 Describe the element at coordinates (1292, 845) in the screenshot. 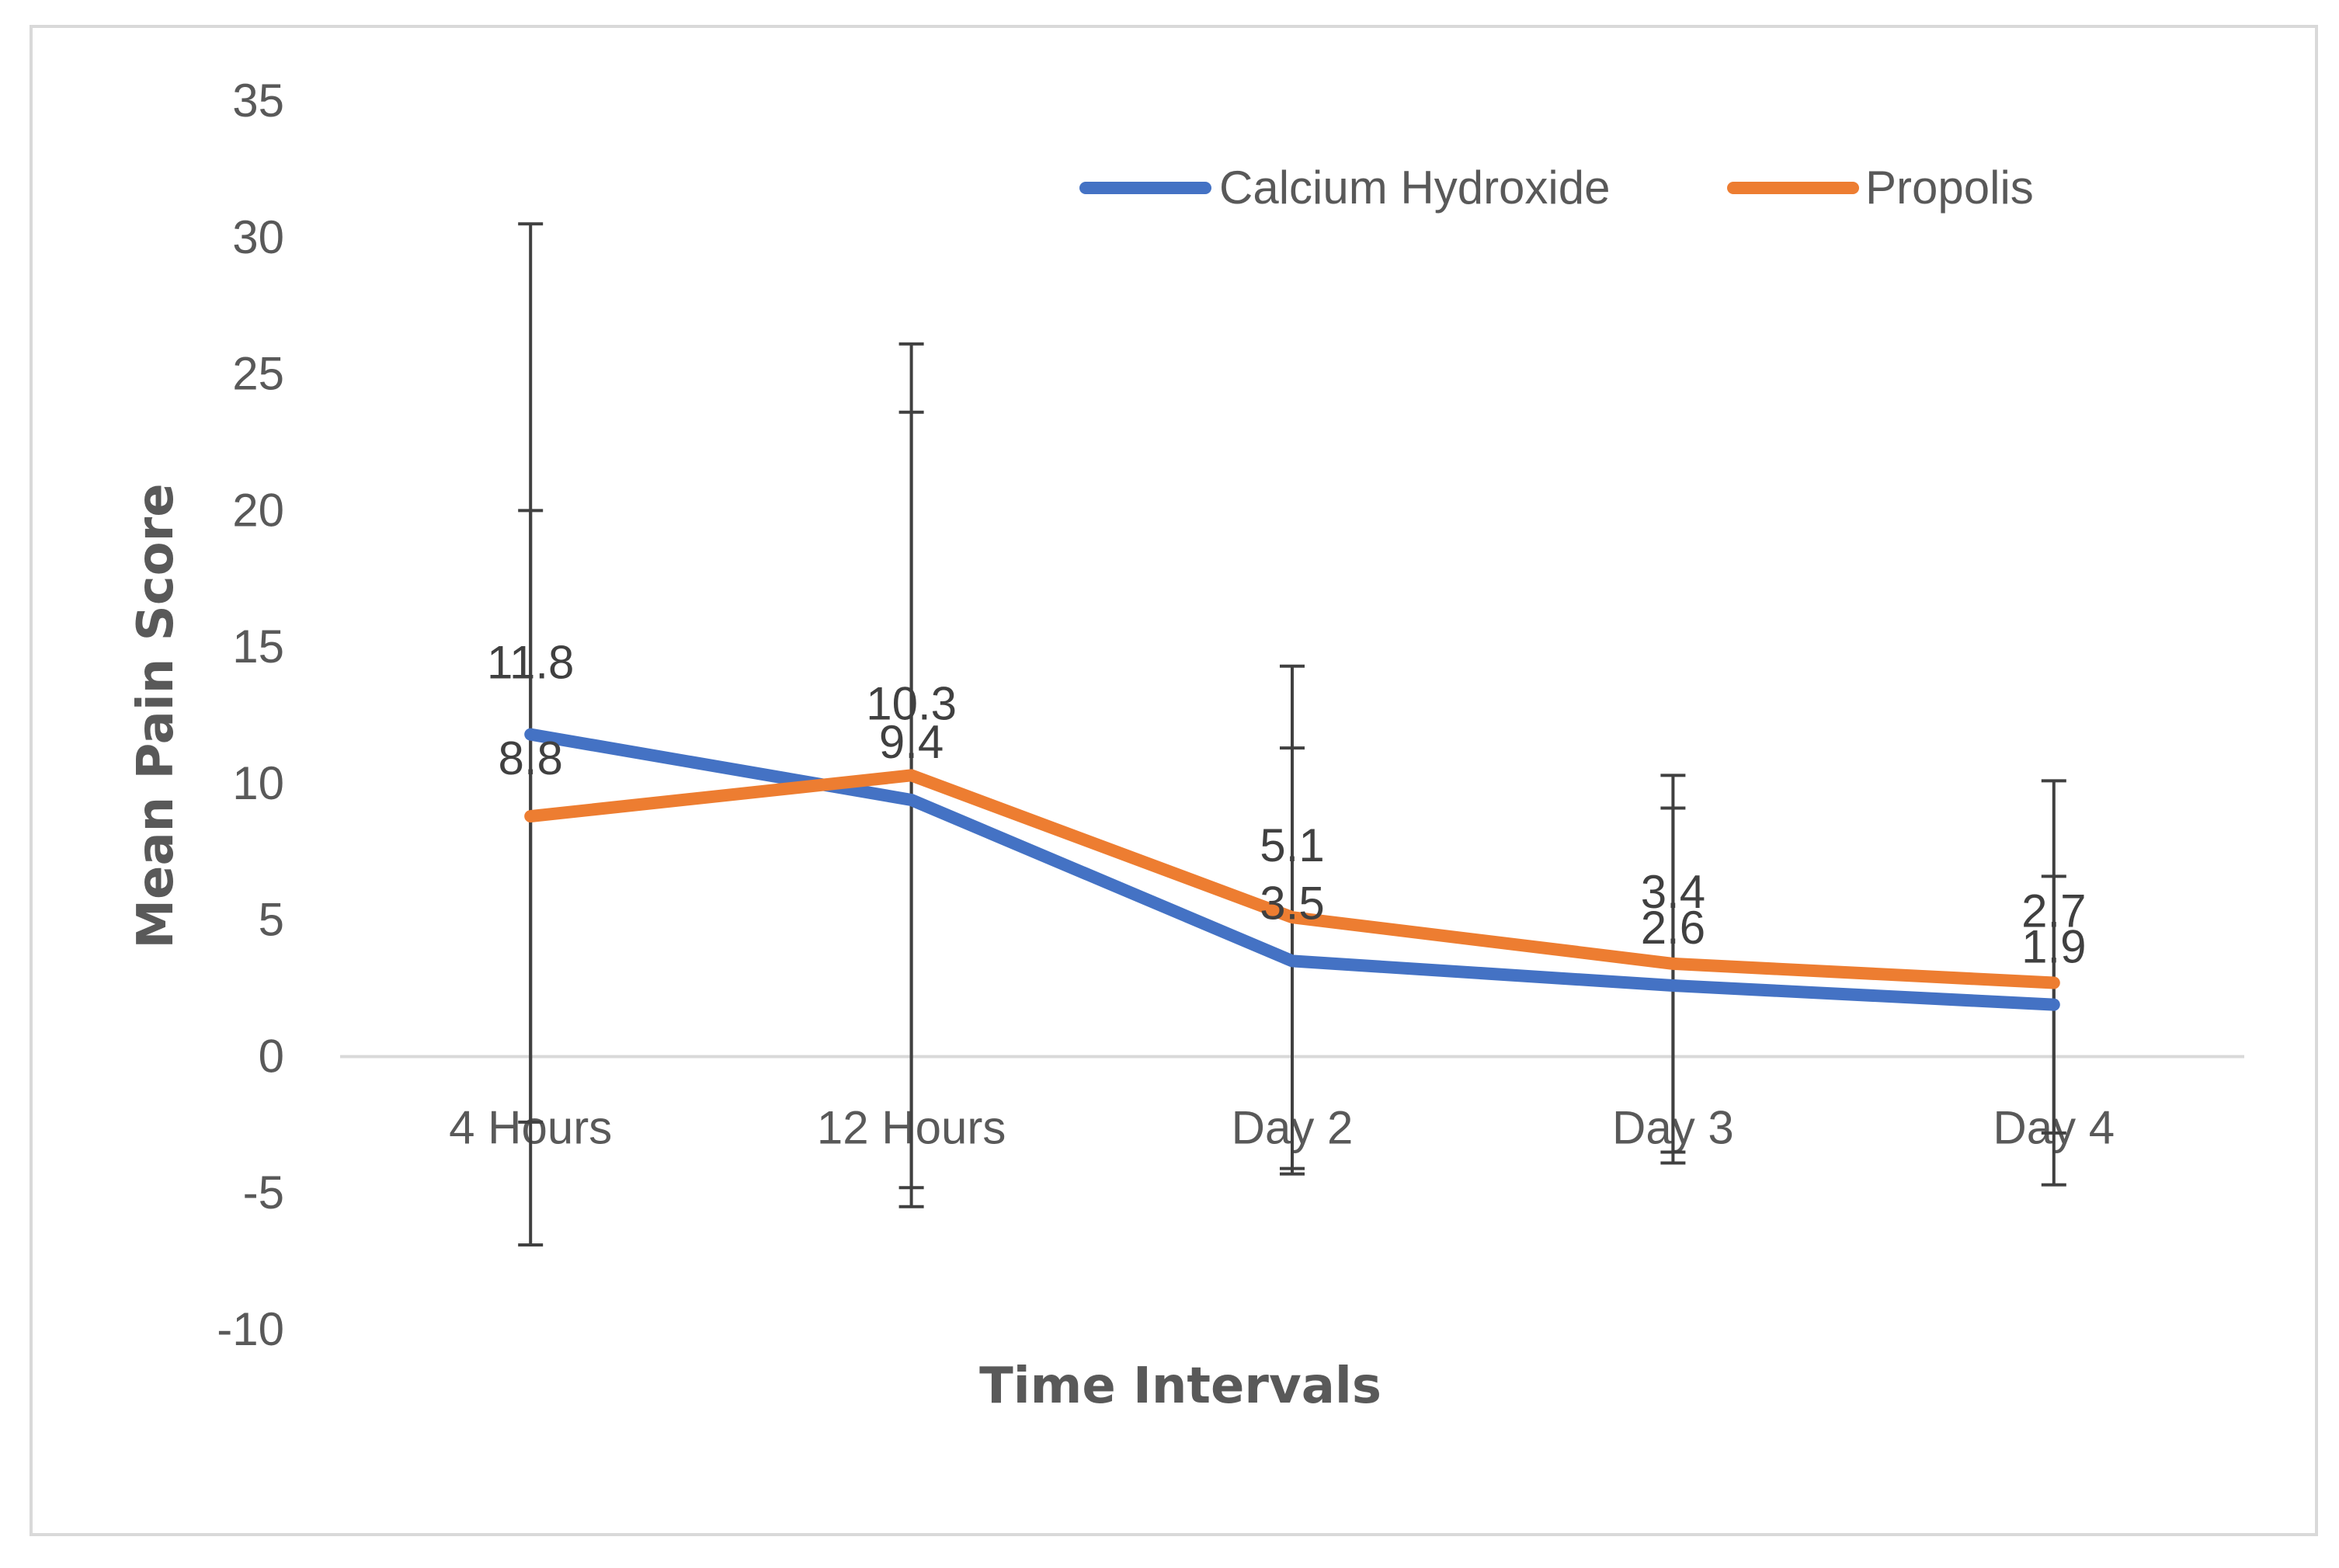

I see `data-label: 5.1` at that location.